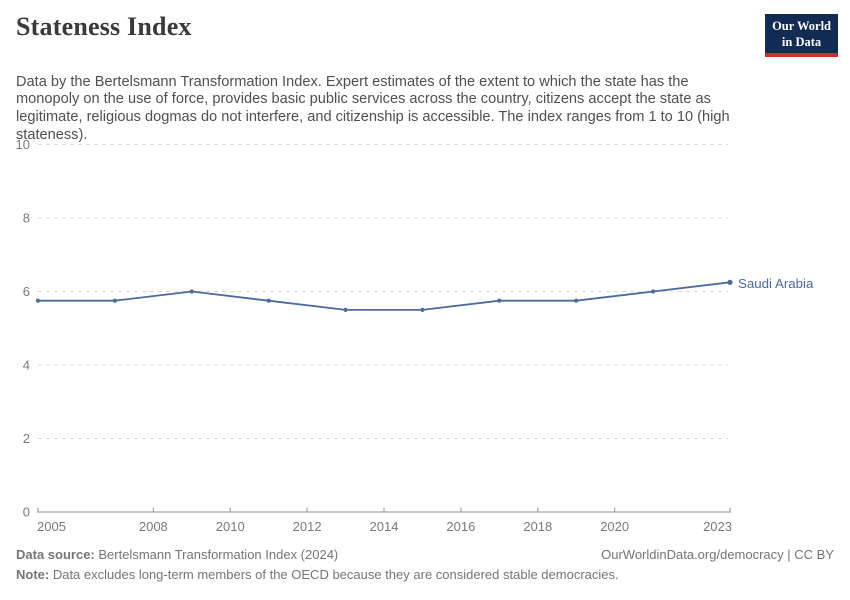 The height and width of the screenshot is (600, 850). I want to click on owid-logo: Our World in Data, so click(801, 36).